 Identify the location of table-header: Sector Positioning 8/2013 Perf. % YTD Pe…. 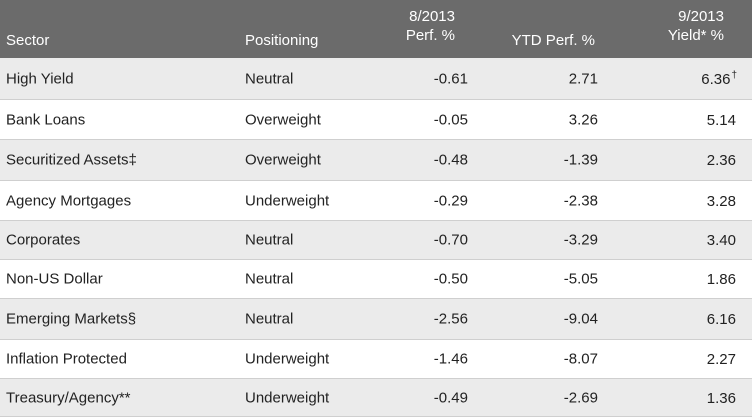
(376, 29).